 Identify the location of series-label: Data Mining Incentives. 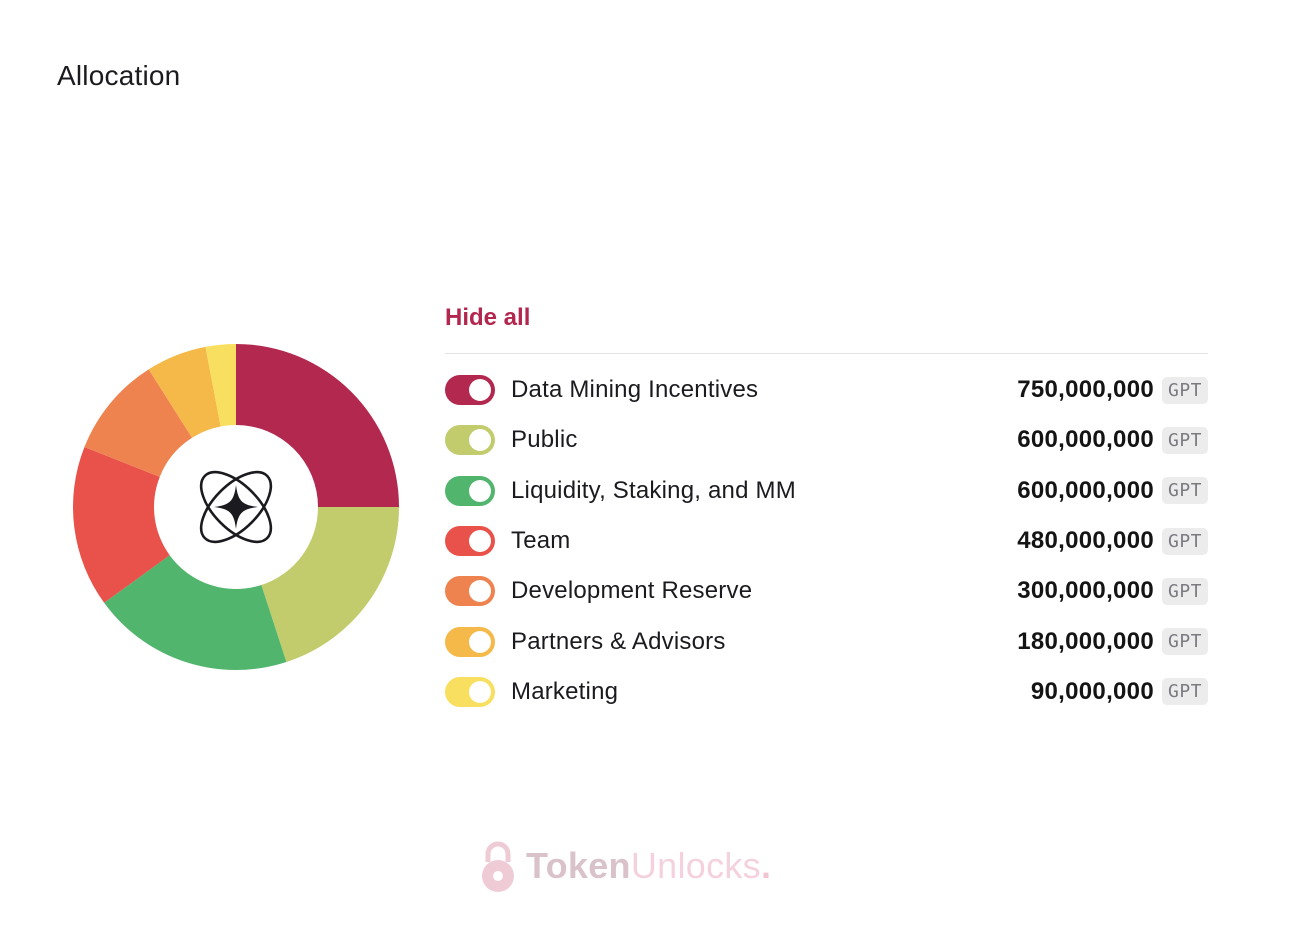
(635, 390).